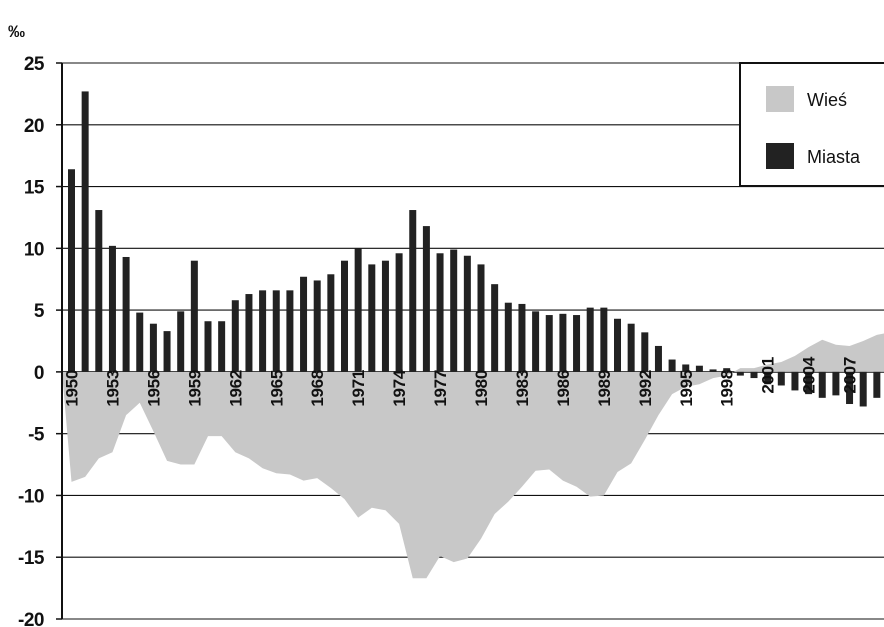 The width and height of the screenshot is (884, 627). What do you see at coordinates (727, 388) in the screenshot?
I see `x-tick-label: 1998` at bounding box center [727, 388].